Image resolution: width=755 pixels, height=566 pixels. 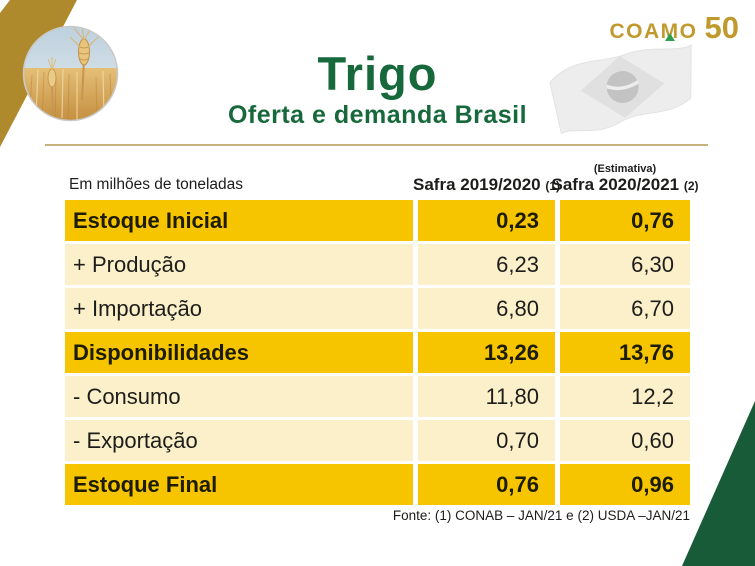 What do you see at coordinates (625, 264) in the screenshot?
I see `row-value-2020: 6,30` at bounding box center [625, 264].